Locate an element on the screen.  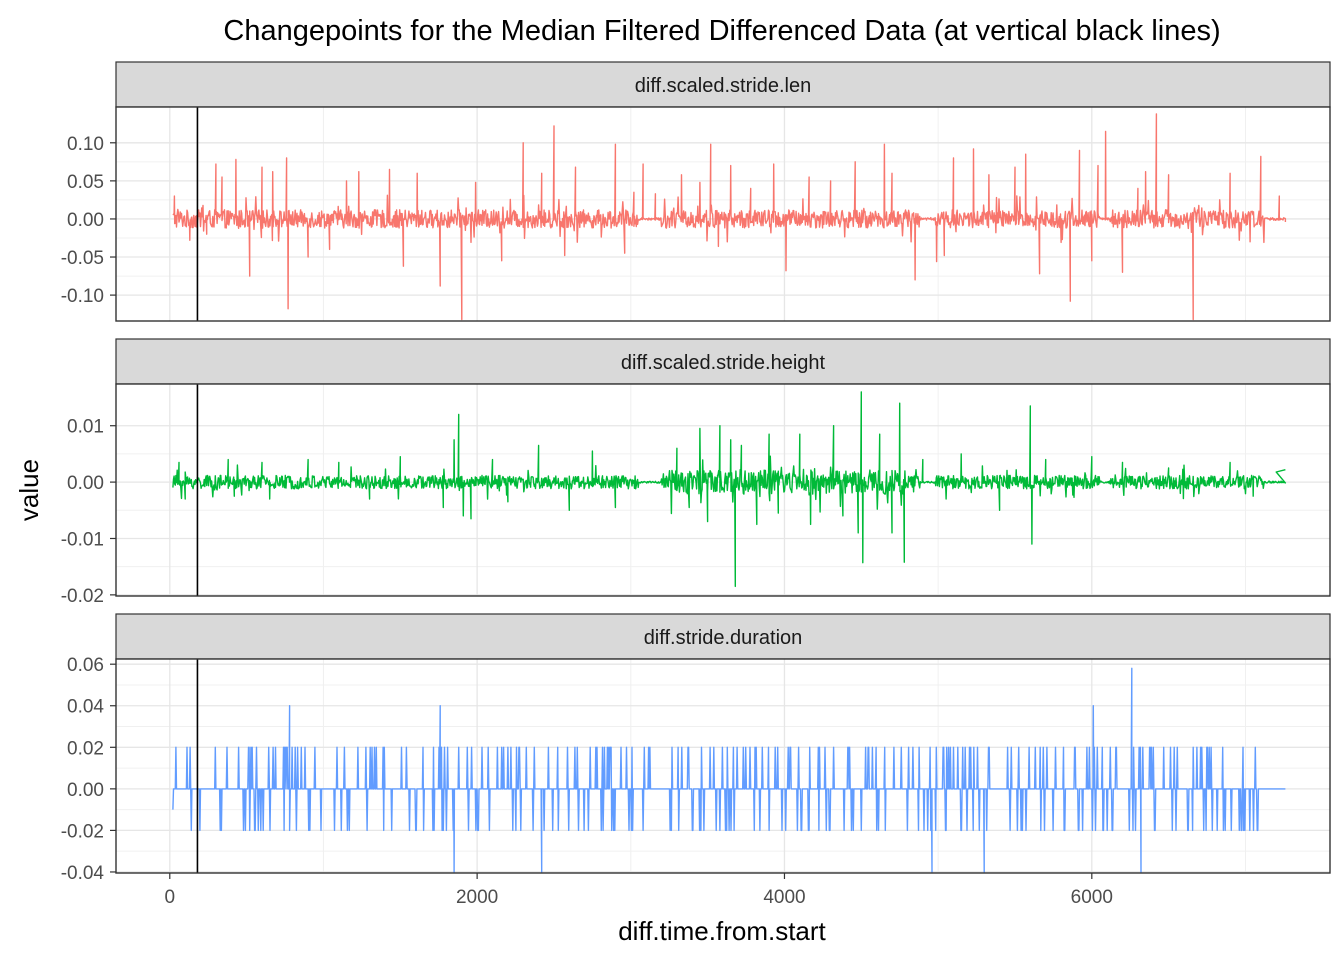
y-tick-label: 0.04 is located at coordinates (85, 707).